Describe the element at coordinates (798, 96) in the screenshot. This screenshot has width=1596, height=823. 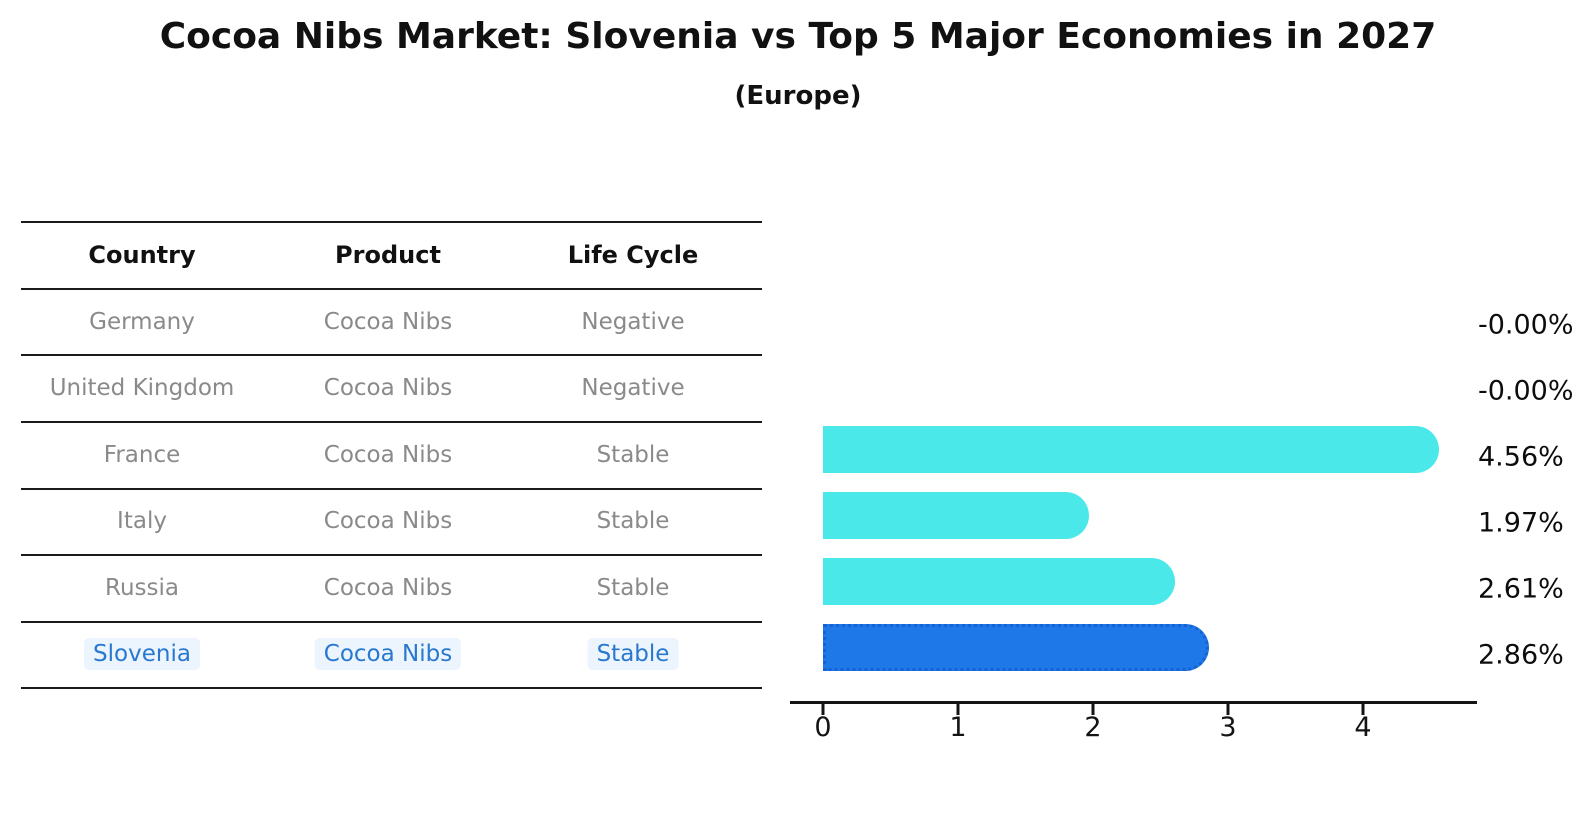
I see `chart-subtitle: (Europe)` at that location.